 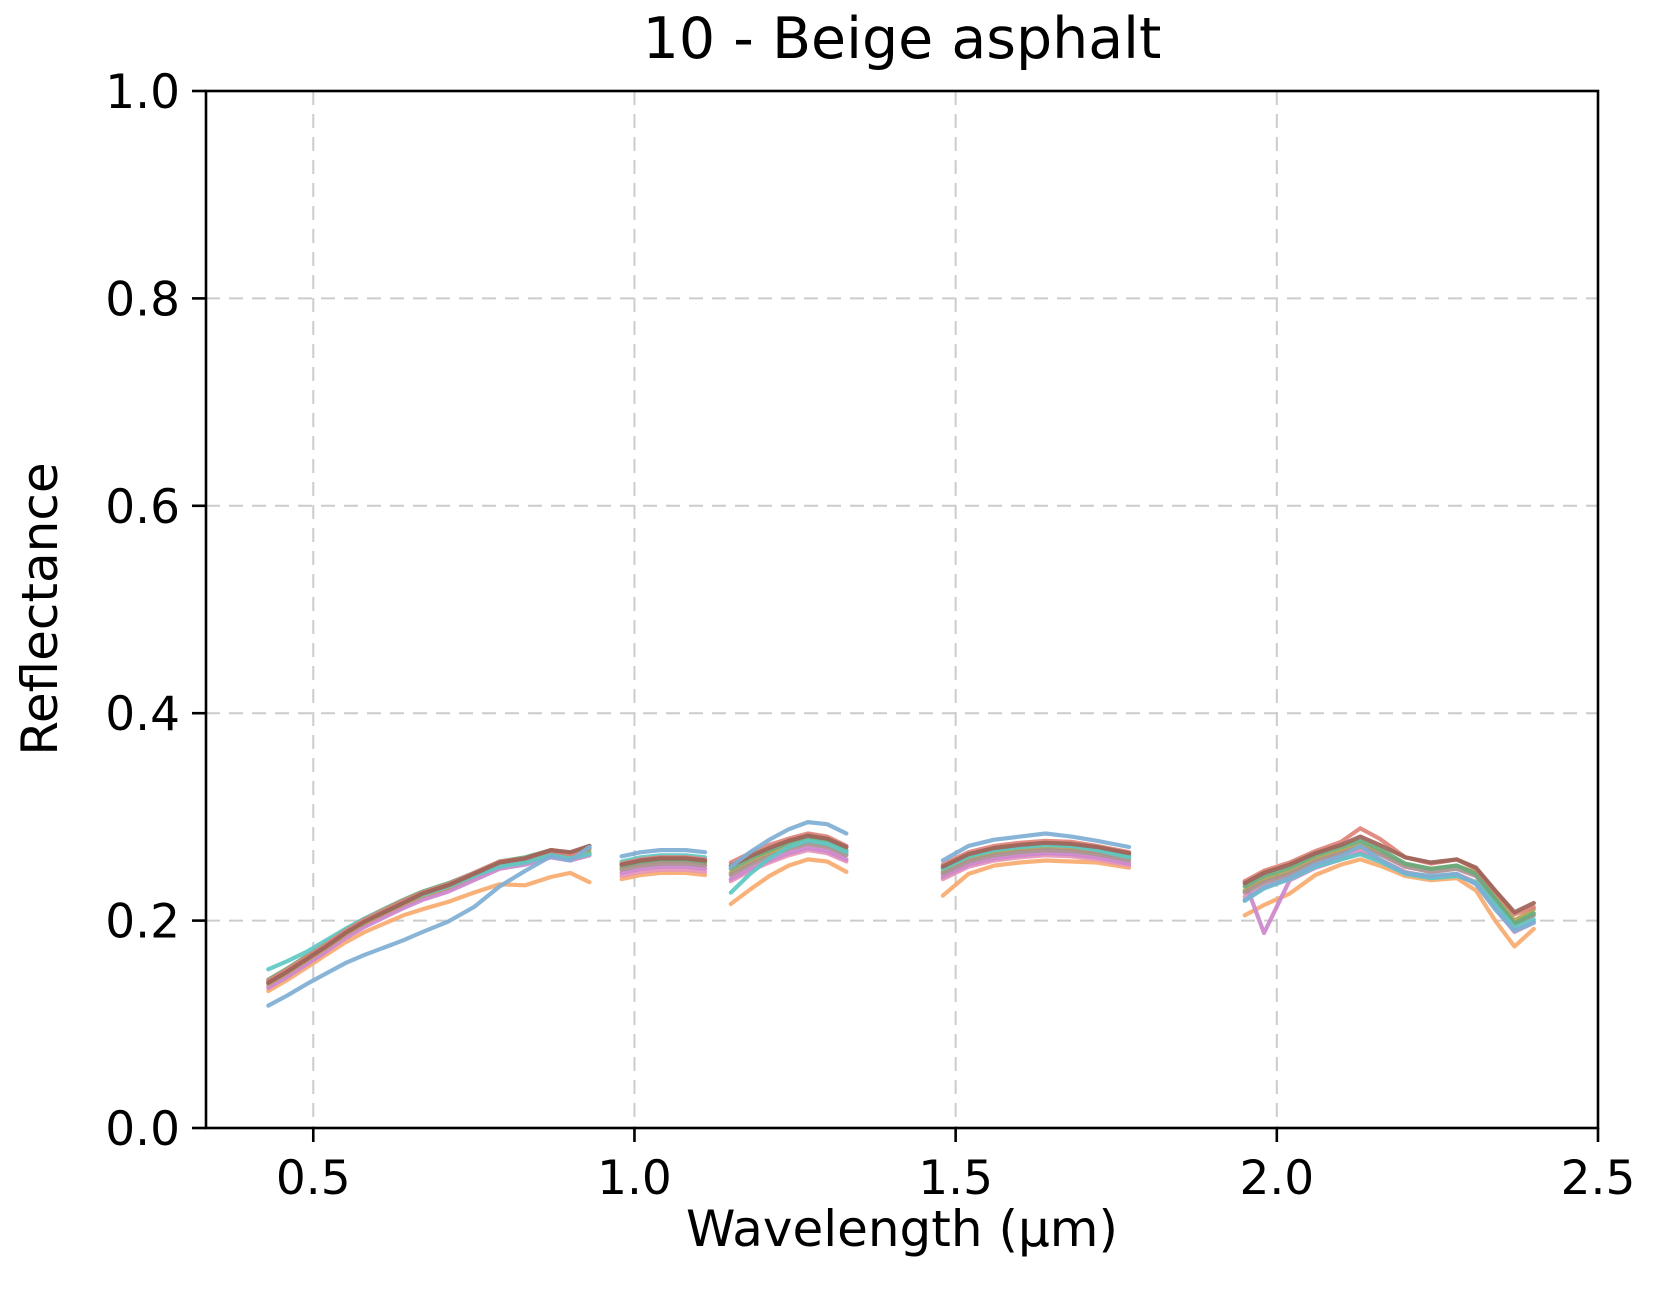 What do you see at coordinates (634, 1178) in the screenshot?
I see `x-tick-label: 1.0` at bounding box center [634, 1178].